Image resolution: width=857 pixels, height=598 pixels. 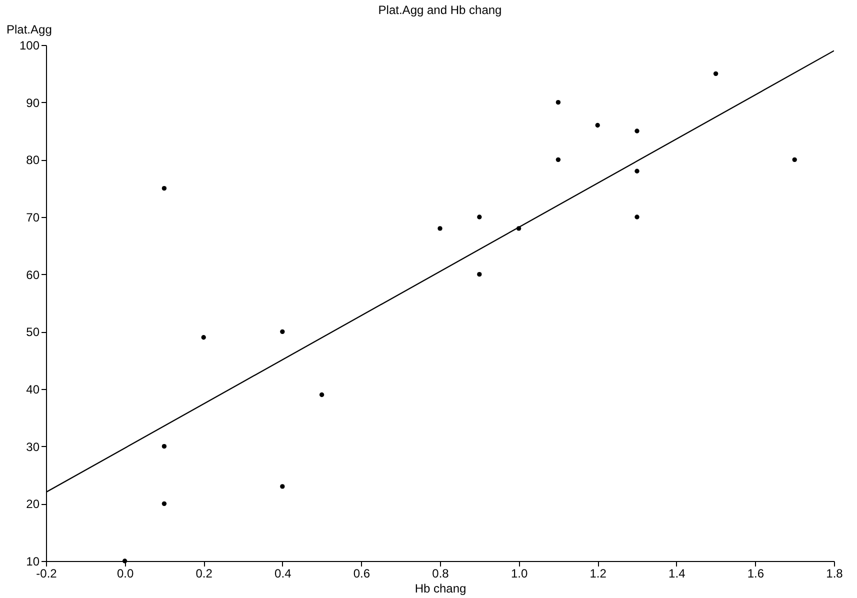 I want to click on x-tick-label: 1.8, so click(x=835, y=573).